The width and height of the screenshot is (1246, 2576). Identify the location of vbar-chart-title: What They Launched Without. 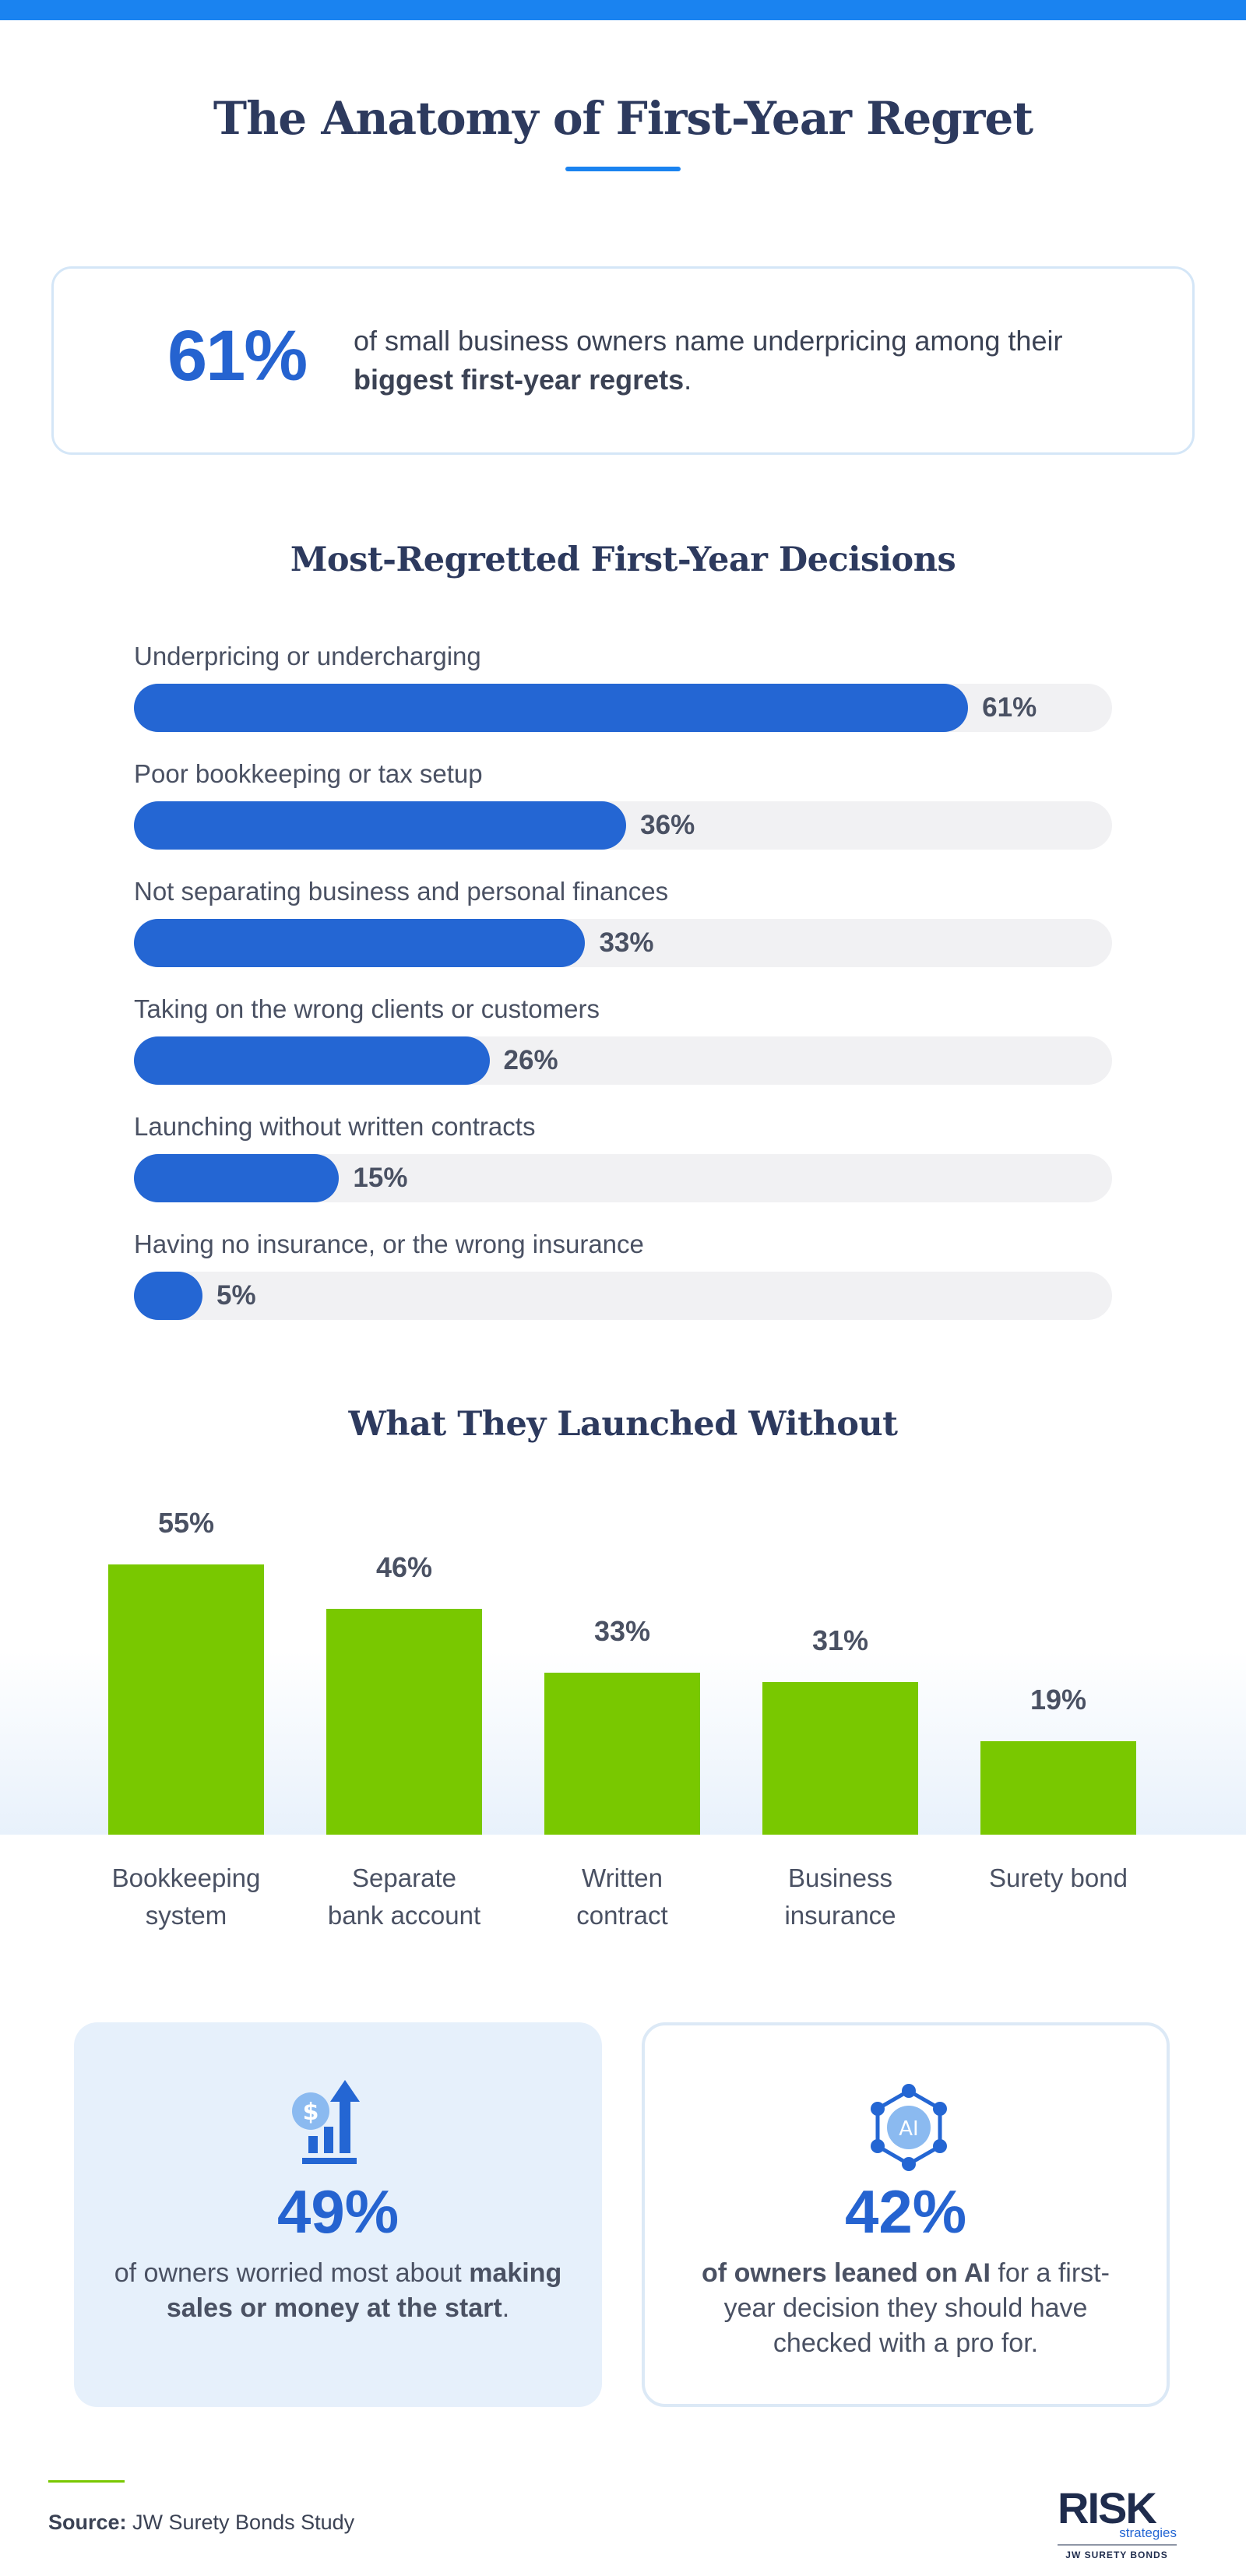
(623, 1424).